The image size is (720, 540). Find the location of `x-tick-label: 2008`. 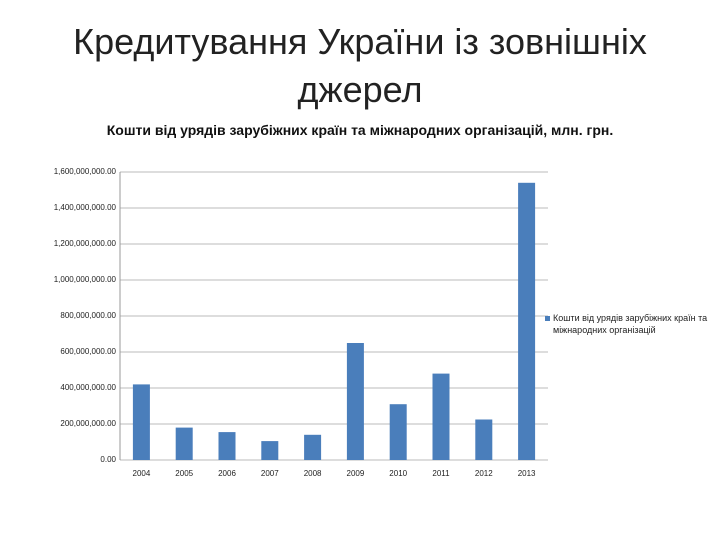

x-tick-label: 2008 is located at coordinates (313, 473).